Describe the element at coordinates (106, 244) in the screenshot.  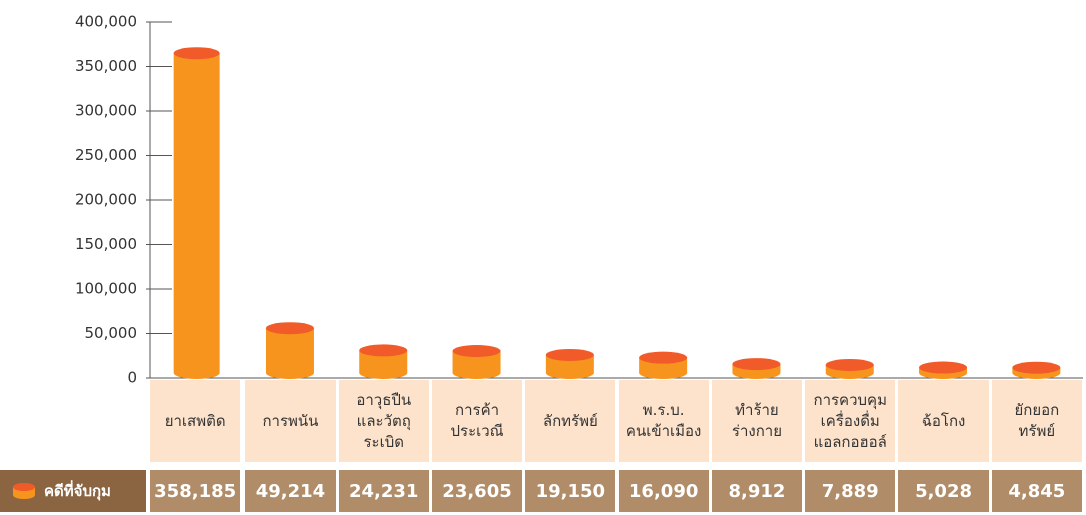
I see `y-tick-label: 150,000` at that location.